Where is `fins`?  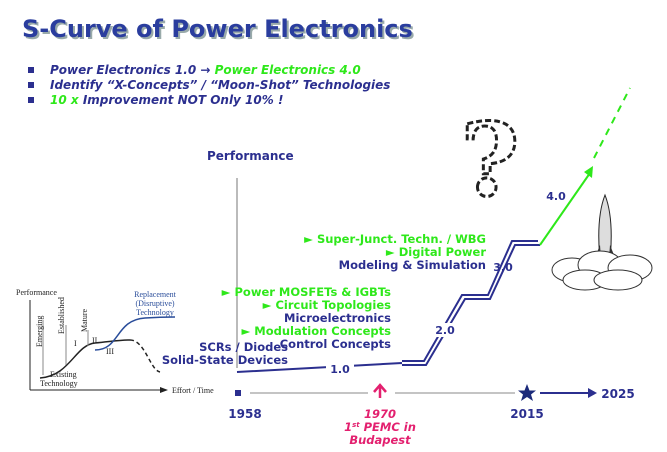
fins is located at coordinates (605, 255).